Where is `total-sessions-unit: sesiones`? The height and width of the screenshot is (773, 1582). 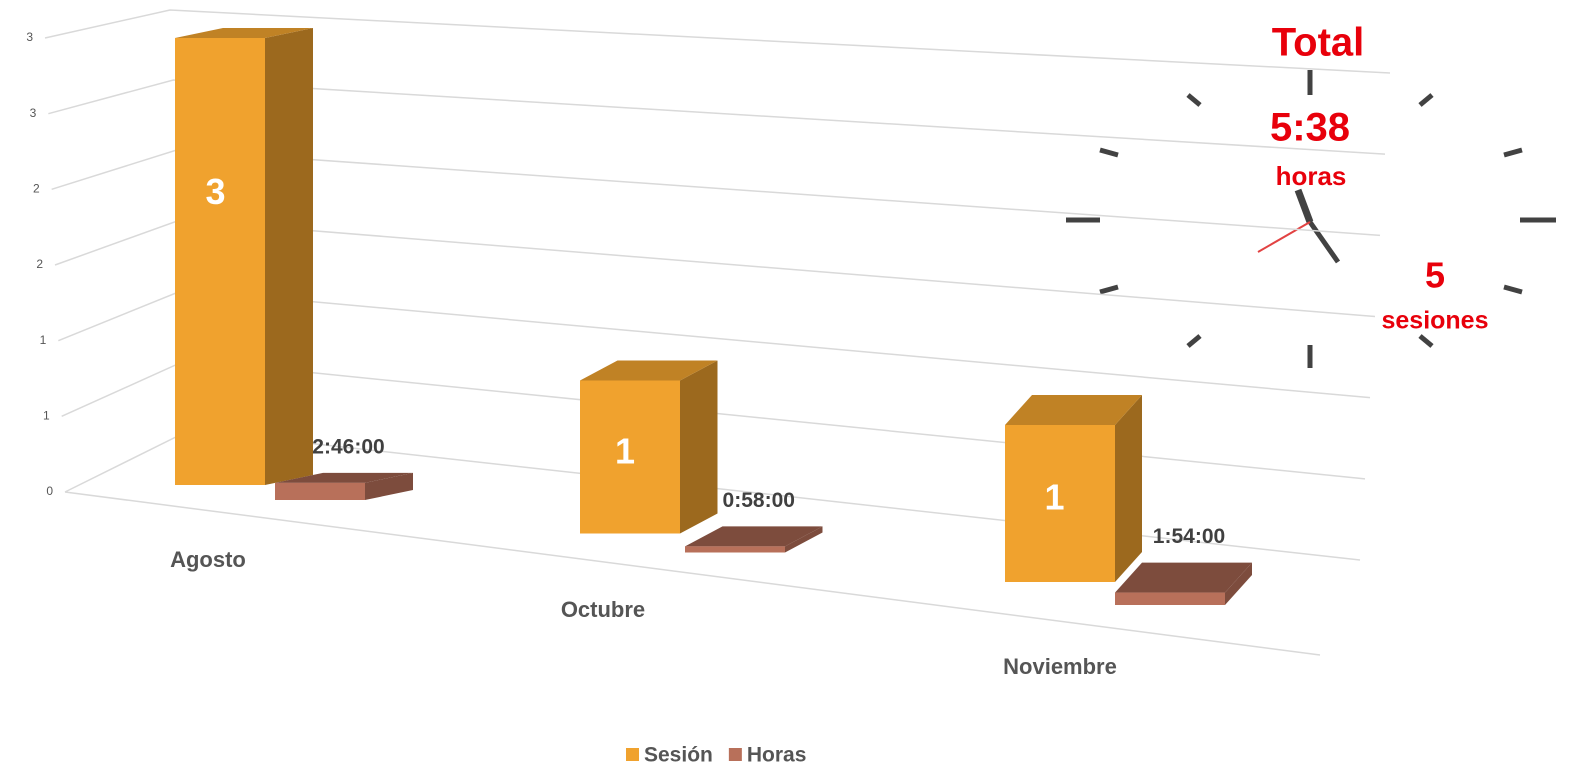 total-sessions-unit: sesiones is located at coordinates (1434, 321).